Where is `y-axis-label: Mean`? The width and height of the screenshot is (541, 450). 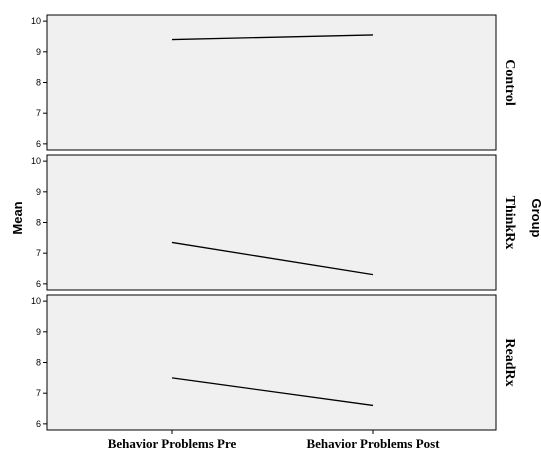
y-axis-label: Mean is located at coordinates (17, 217).